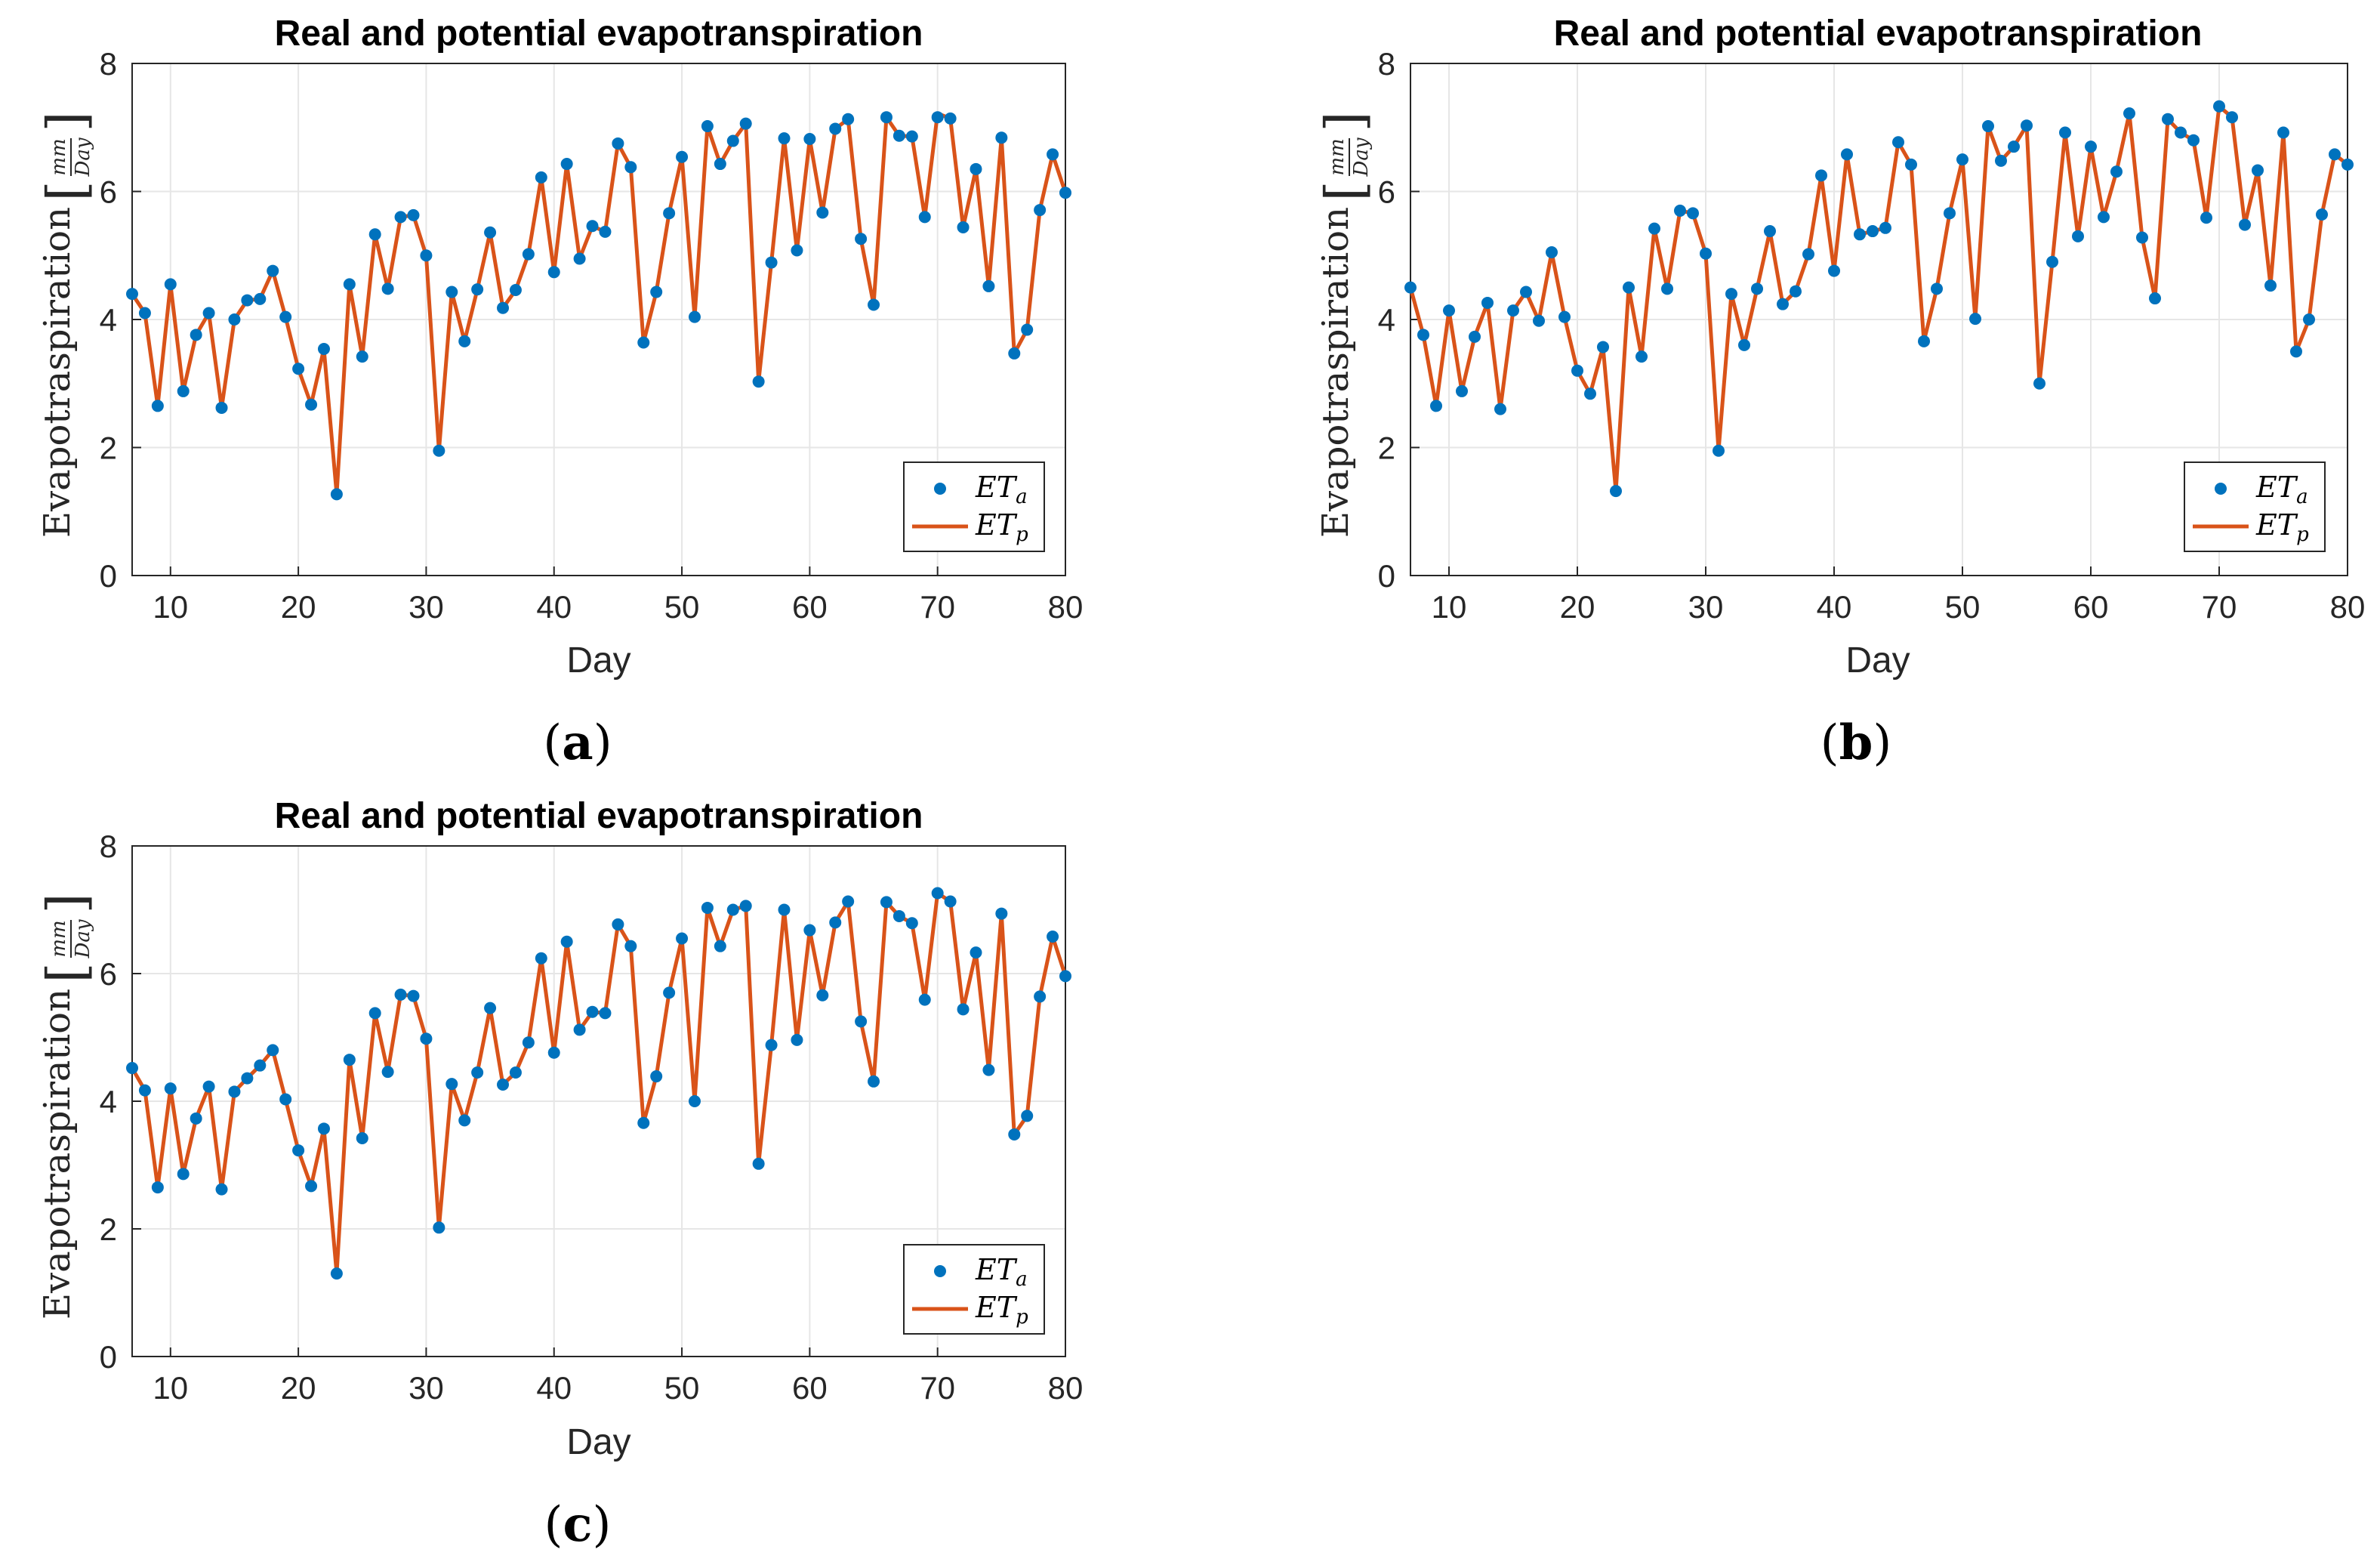  Describe the element at coordinates (1001, 490) in the screenshot. I see `legend-eta-label: ETa` at that location.